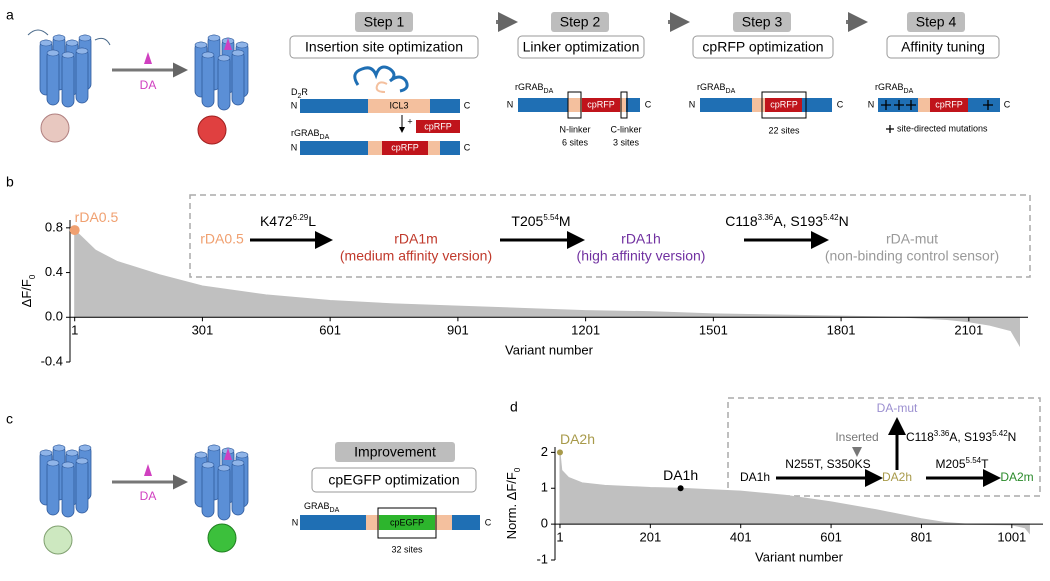 The width and height of the screenshot is (1050, 581). I want to click on highlight-point, so click(680, 488).